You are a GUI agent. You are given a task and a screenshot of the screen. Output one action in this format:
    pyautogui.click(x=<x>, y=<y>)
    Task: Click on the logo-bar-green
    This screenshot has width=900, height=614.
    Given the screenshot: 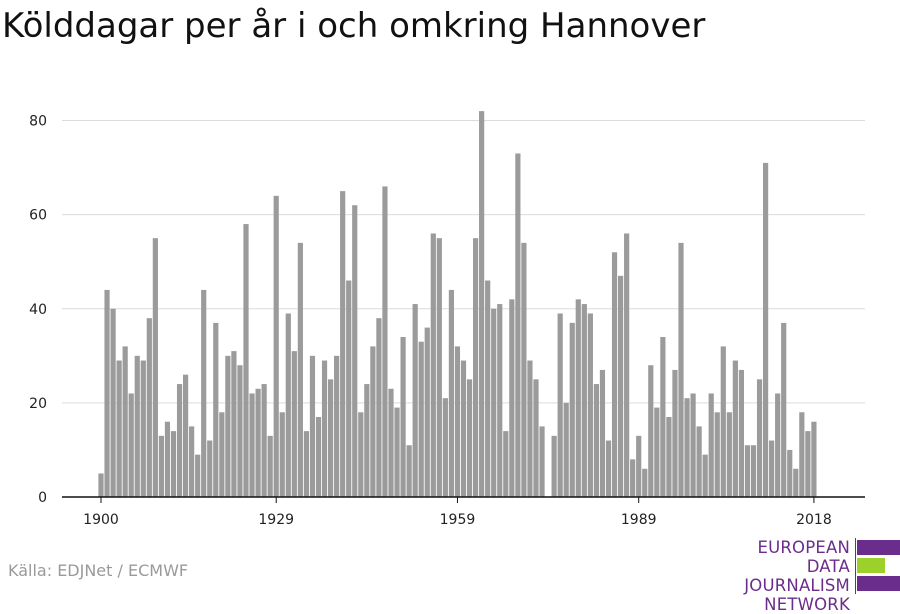 What is the action you would take?
    pyautogui.click(x=871, y=565)
    